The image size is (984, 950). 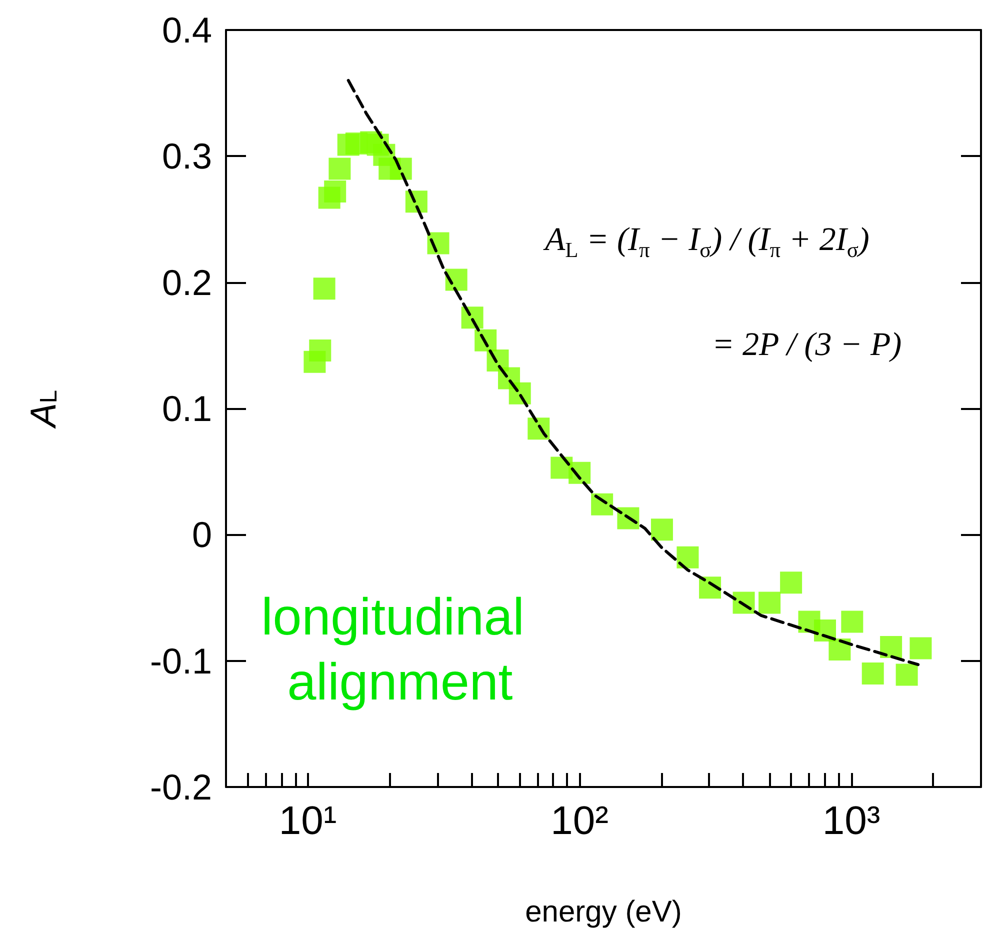 I want to click on y-tick-label: 0.3, so click(x=187, y=156).